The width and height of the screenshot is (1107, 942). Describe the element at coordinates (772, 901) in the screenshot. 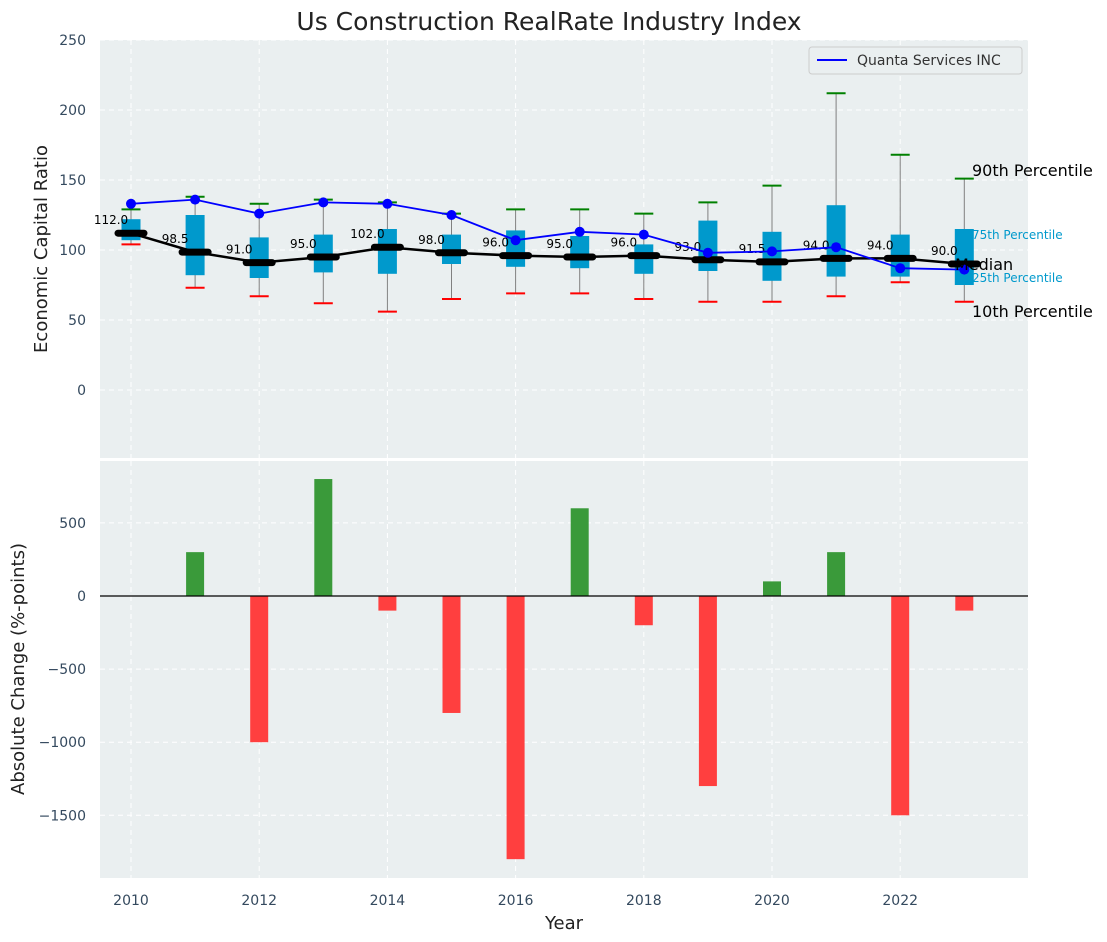

I see `x-tick-label: 2020` at that location.